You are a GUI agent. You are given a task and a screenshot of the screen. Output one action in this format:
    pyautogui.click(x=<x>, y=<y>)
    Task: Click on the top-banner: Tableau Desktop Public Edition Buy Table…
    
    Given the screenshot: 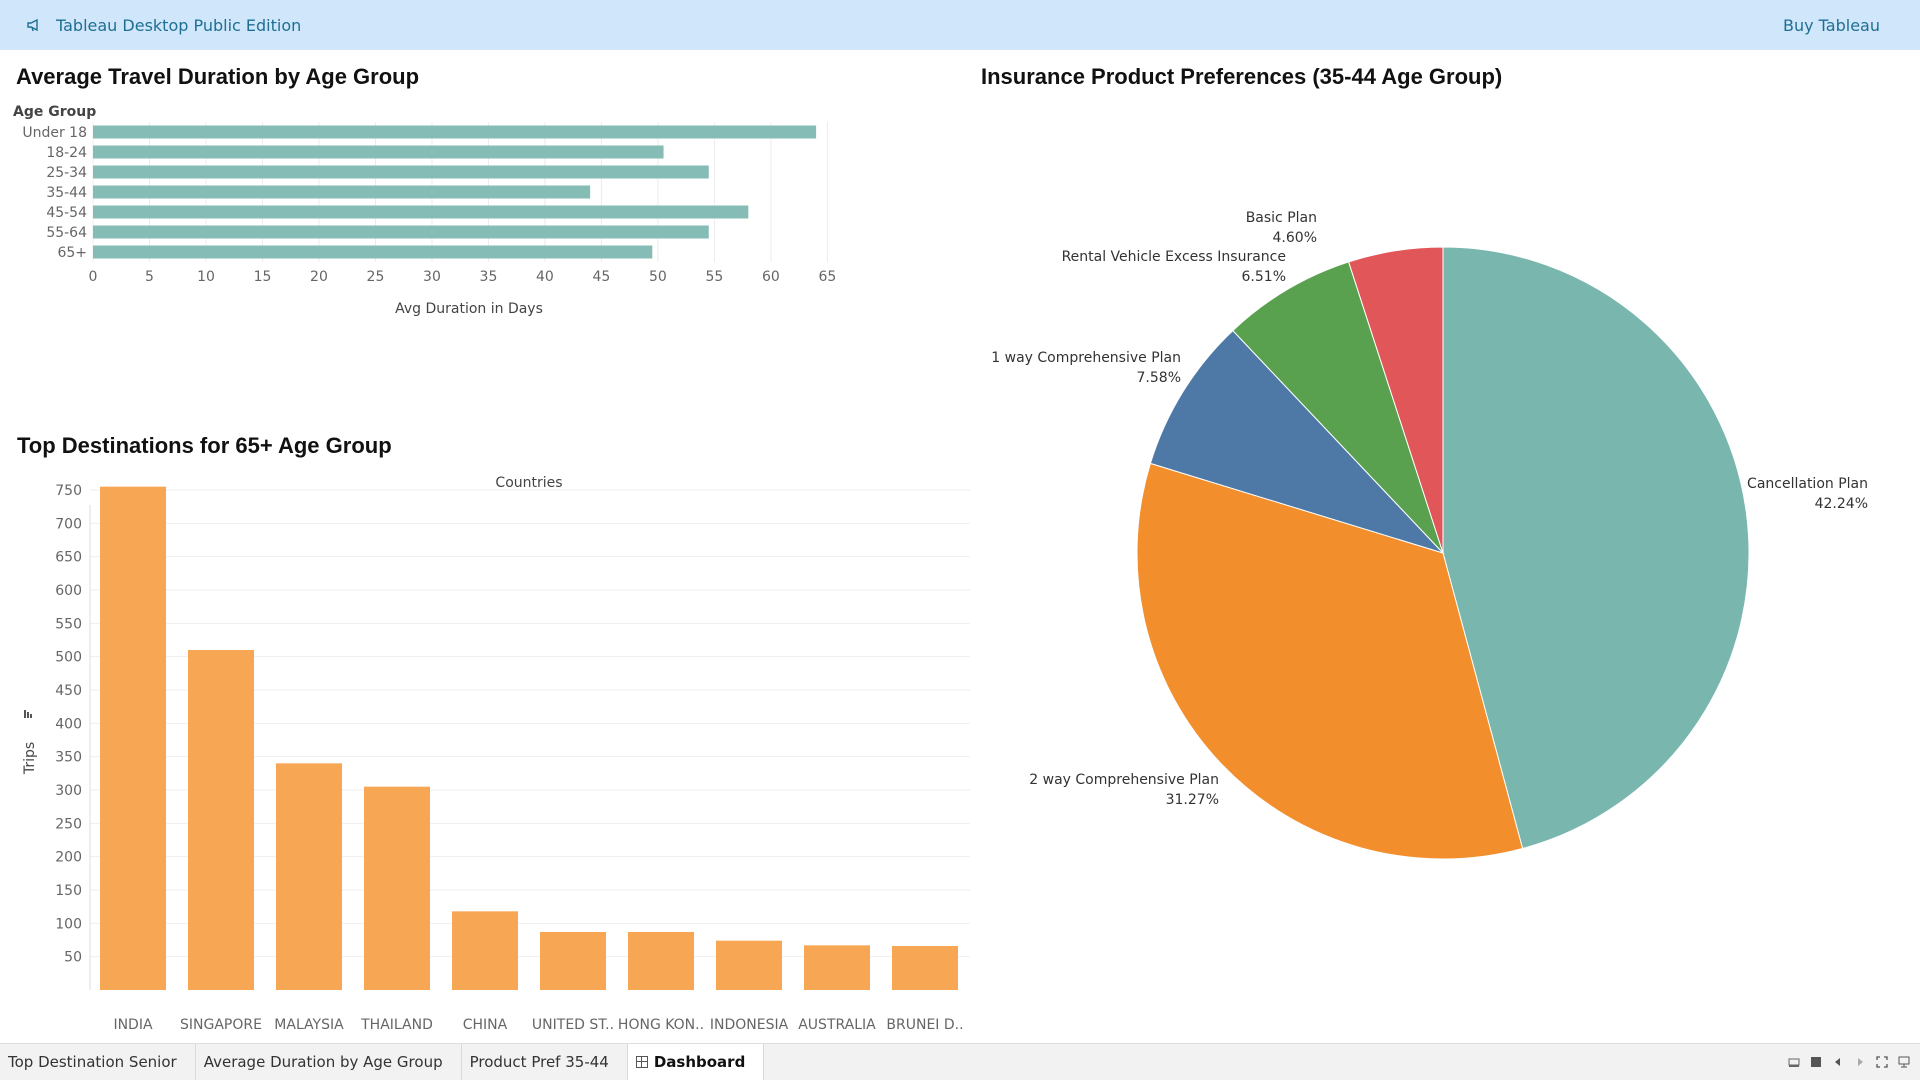 What is the action you would take?
    pyautogui.click(x=960, y=25)
    